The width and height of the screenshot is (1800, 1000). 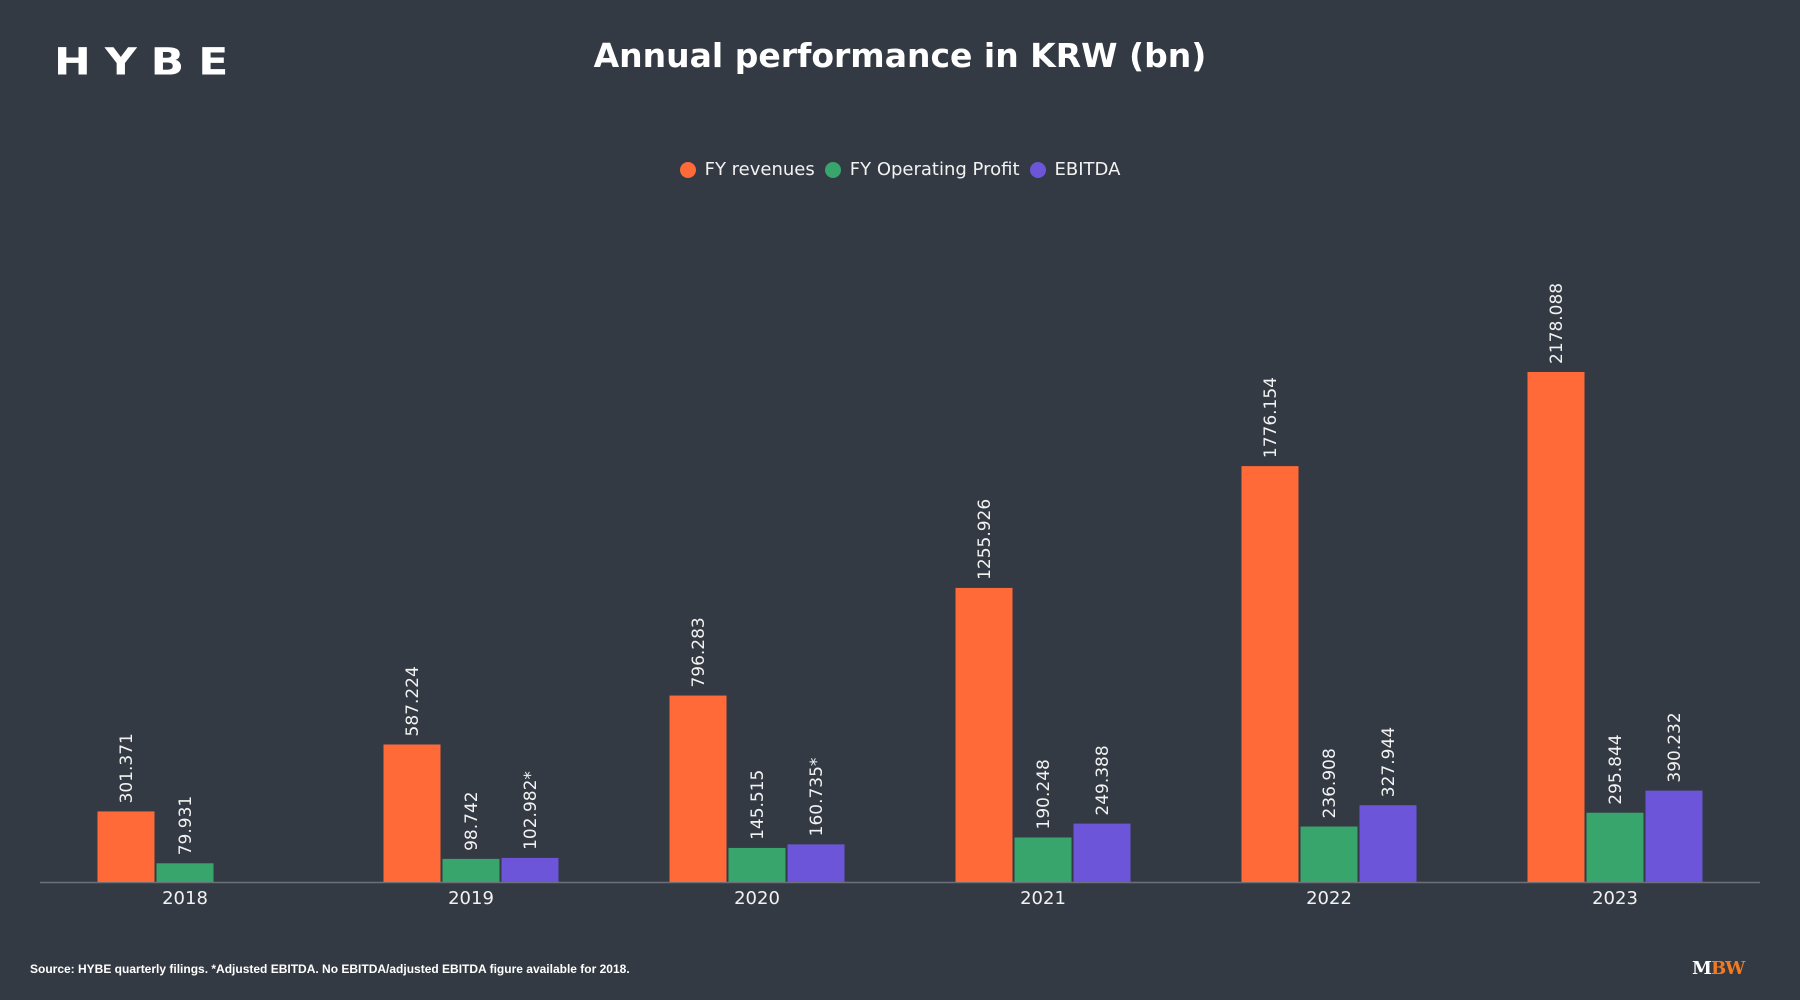 What do you see at coordinates (148, 62) in the screenshot?
I see `hybe-logo: HYBE` at bounding box center [148, 62].